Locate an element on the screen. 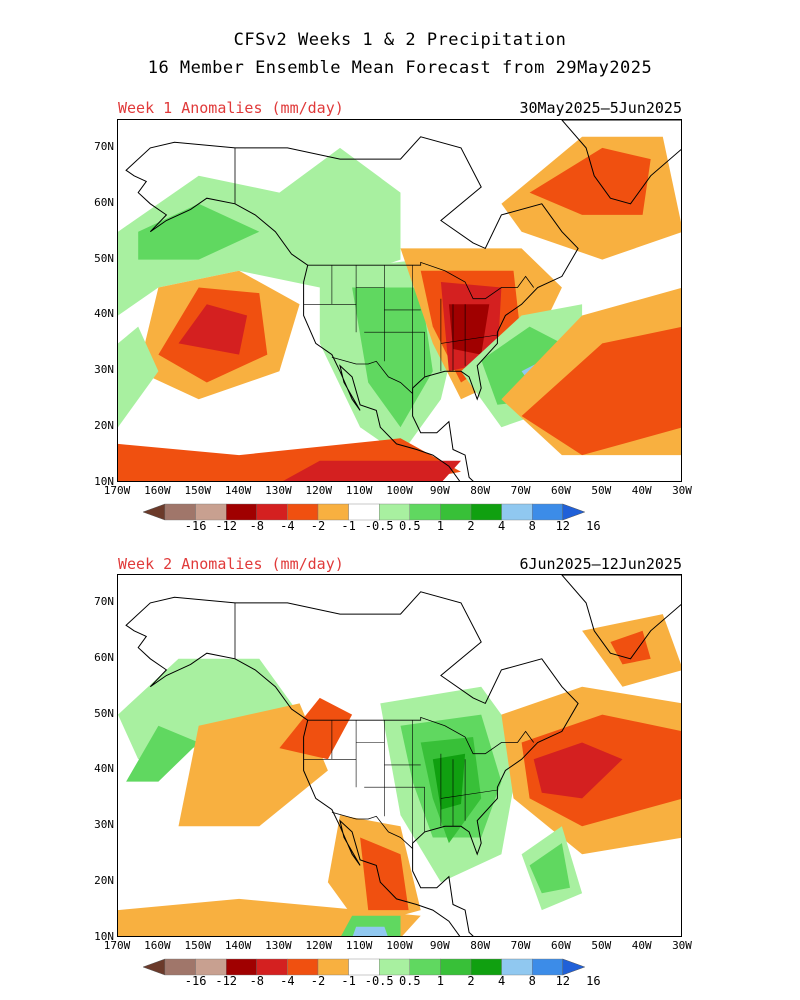 The height and width of the screenshot is (1000, 800). lon-tick-label: 80W is located at coordinates (480, 490).